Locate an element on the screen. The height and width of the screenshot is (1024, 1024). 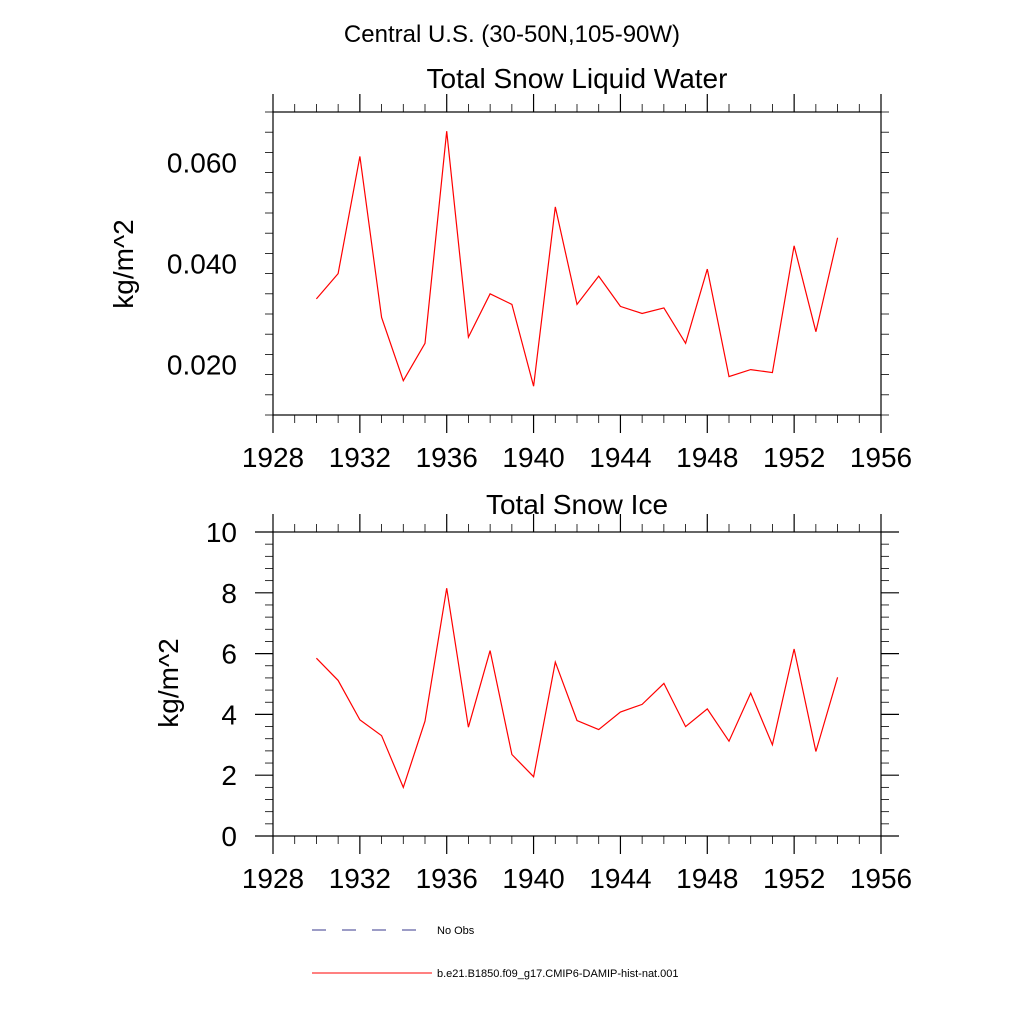
y-tick-label: 0 is located at coordinates (229, 836).